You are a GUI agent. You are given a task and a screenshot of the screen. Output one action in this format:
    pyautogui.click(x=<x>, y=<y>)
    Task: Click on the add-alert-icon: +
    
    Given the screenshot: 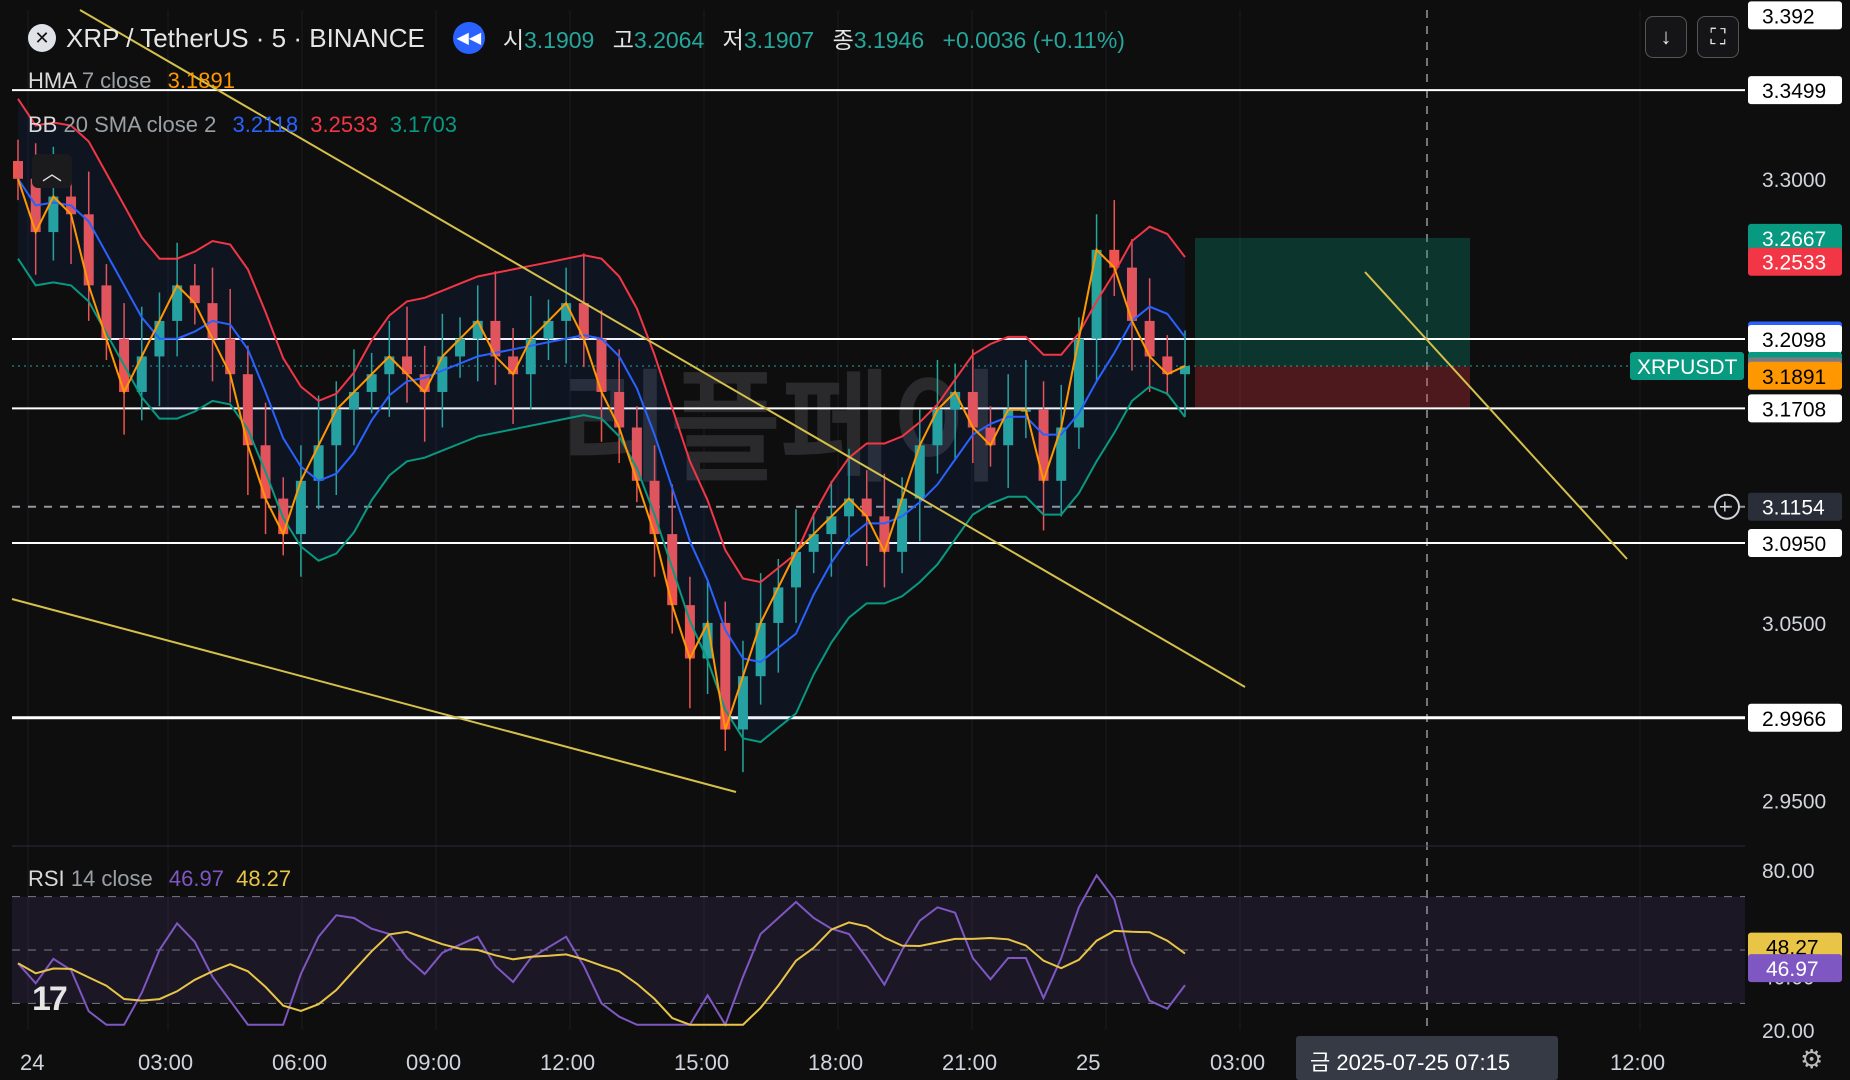 What is the action you would take?
    pyautogui.click(x=1725, y=508)
    